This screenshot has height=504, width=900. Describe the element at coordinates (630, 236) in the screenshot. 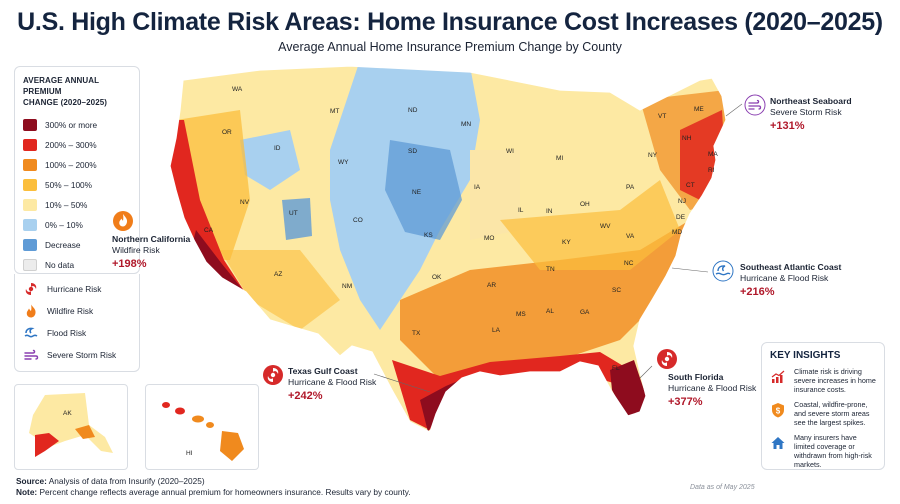

I see `state-label-va: VA` at that location.